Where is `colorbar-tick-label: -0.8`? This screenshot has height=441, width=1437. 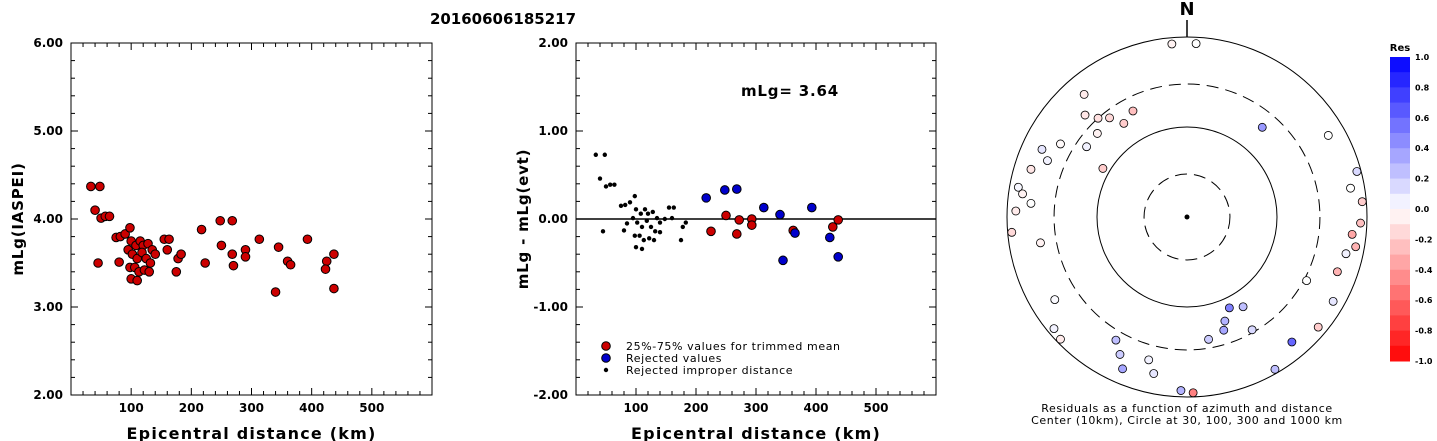 colorbar-tick-label: -0.8 is located at coordinates (1424, 331).